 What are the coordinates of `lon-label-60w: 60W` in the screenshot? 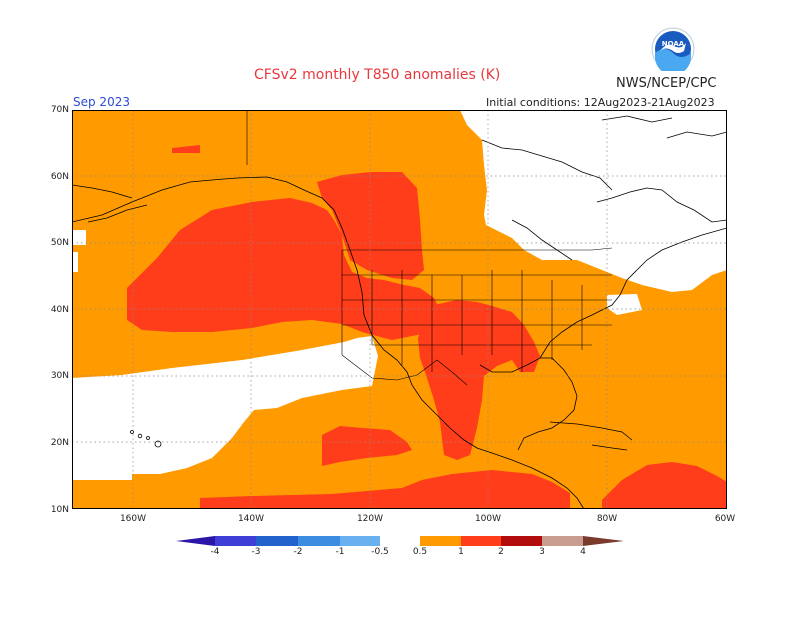 It's located at (725, 519).